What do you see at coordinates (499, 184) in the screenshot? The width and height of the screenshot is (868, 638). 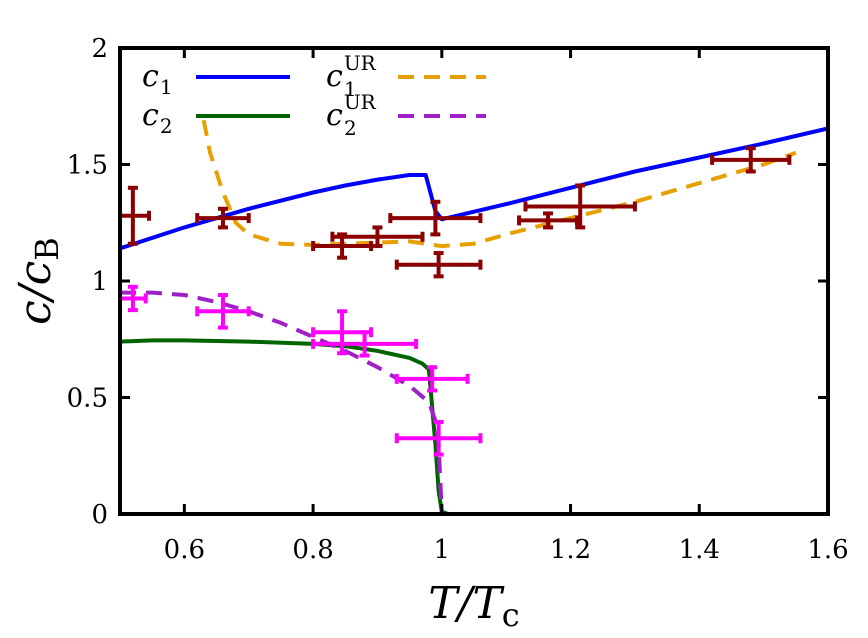 I see `series-line-c1UR` at bounding box center [499, 184].